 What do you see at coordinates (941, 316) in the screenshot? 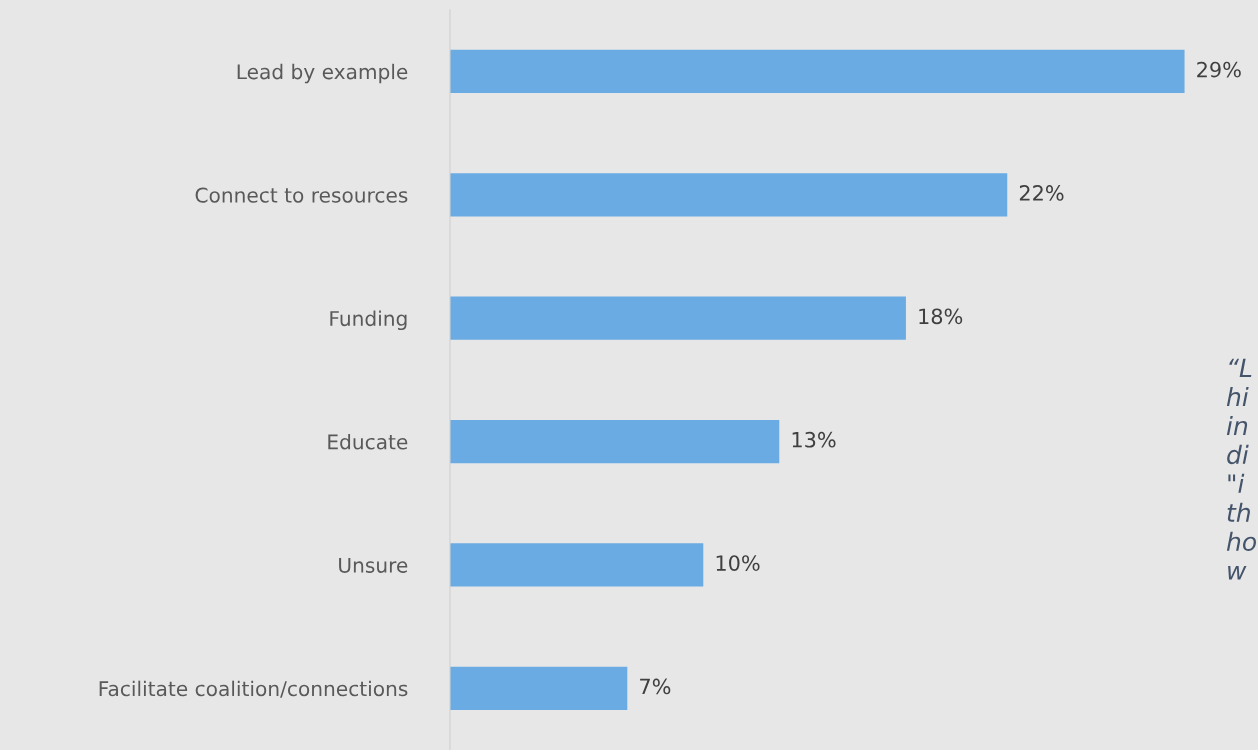
I see `data-label: 18%` at bounding box center [941, 316].